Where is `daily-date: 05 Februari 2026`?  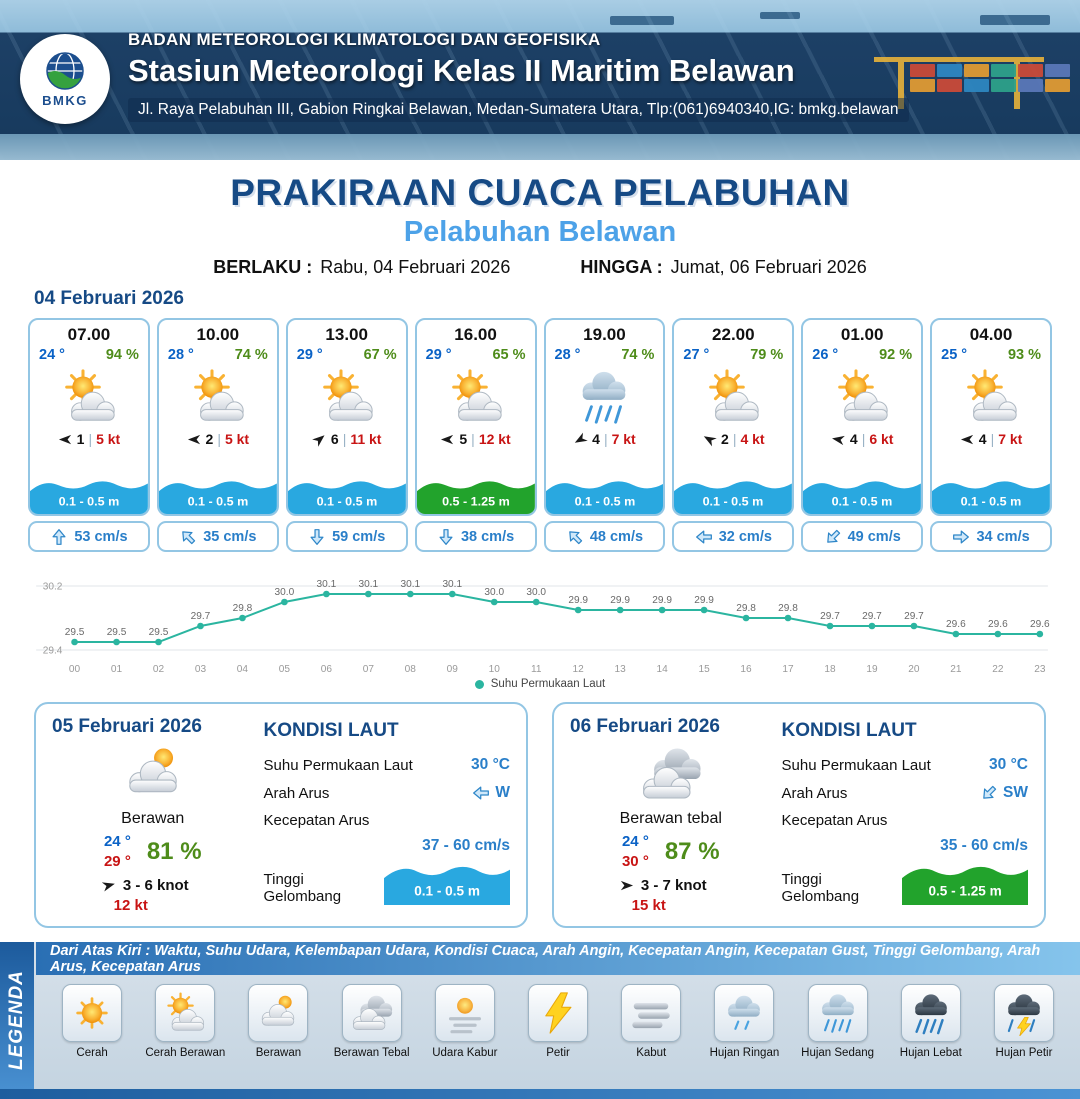
daily-date: 05 Februari 2026 is located at coordinates (127, 726).